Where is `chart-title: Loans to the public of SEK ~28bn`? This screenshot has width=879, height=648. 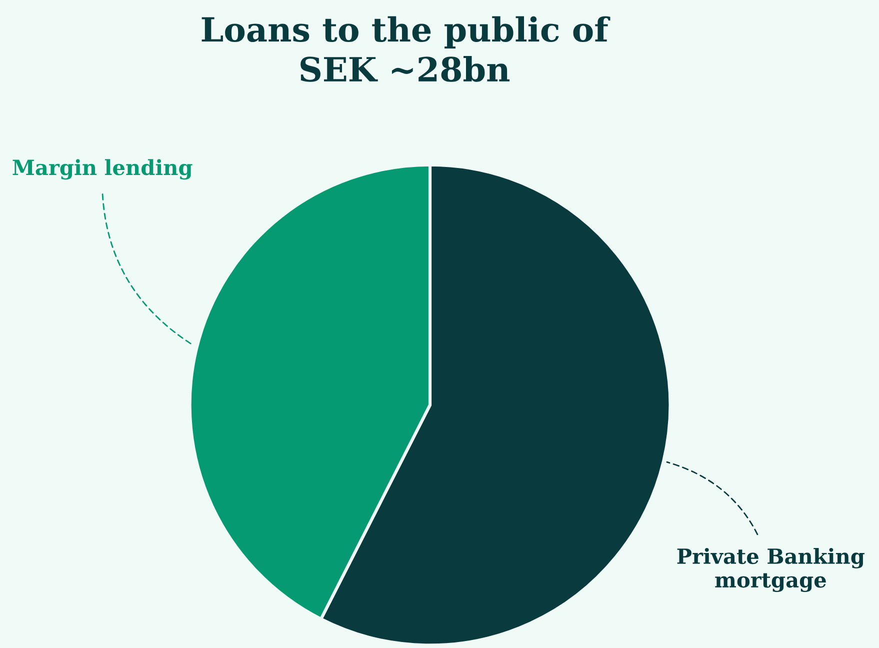 chart-title: Loans to the public of SEK ~28bn is located at coordinates (406, 49).